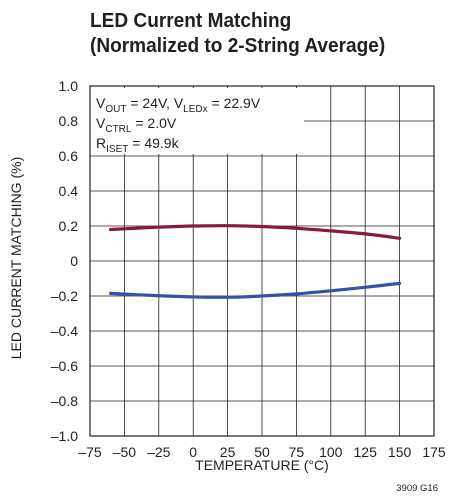  Describe the element at coordinates (64, 401) in the screenshot. I see `y-tick-label: –0.8` at that location.